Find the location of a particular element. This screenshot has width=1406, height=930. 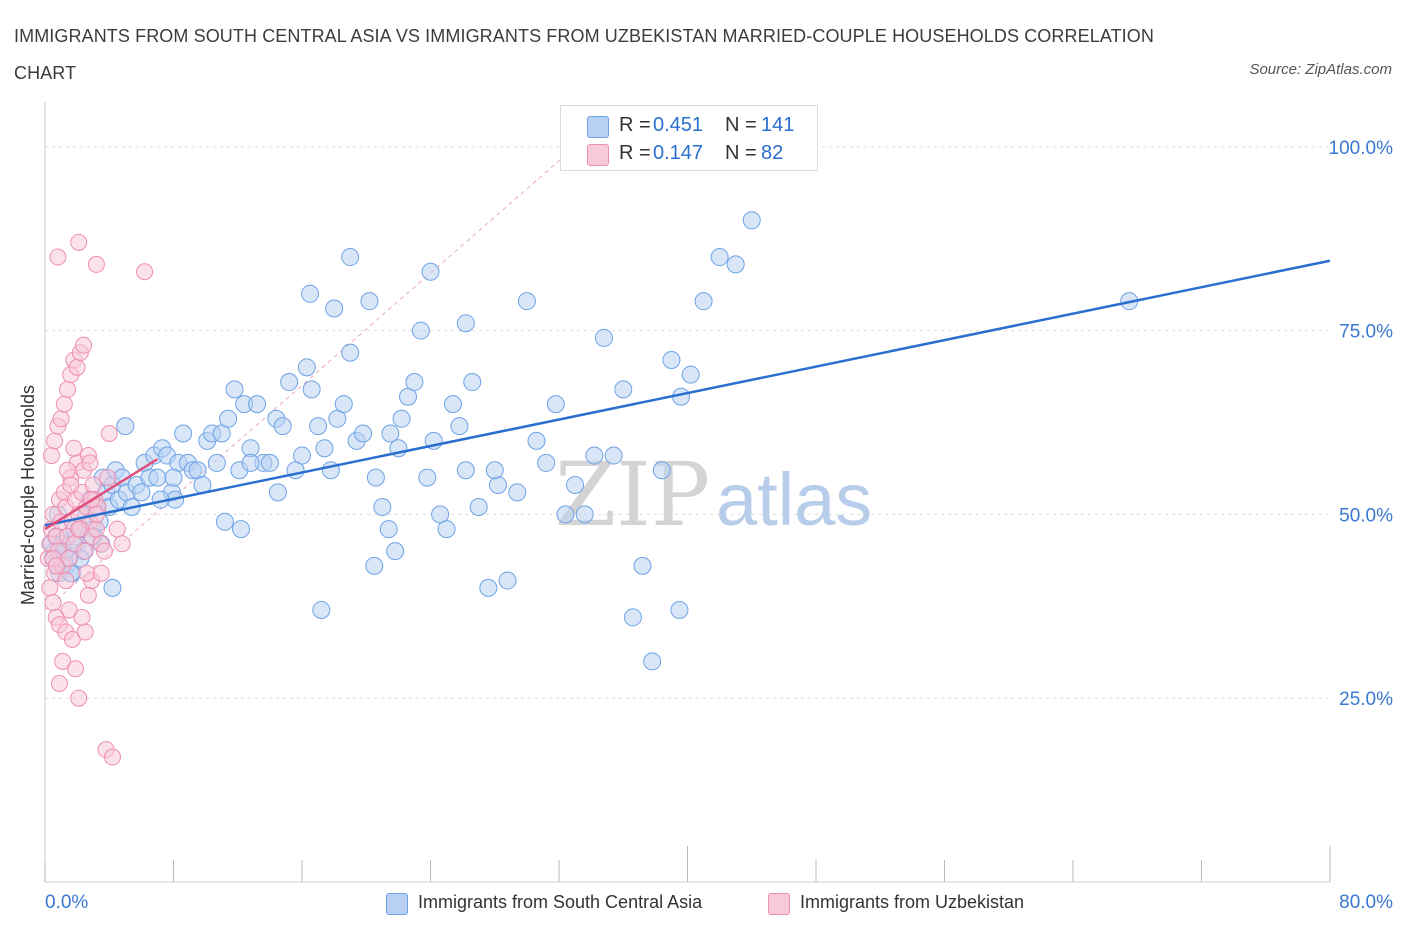

y-tick-label: 50.0% is located at coordinates (1366, 515).